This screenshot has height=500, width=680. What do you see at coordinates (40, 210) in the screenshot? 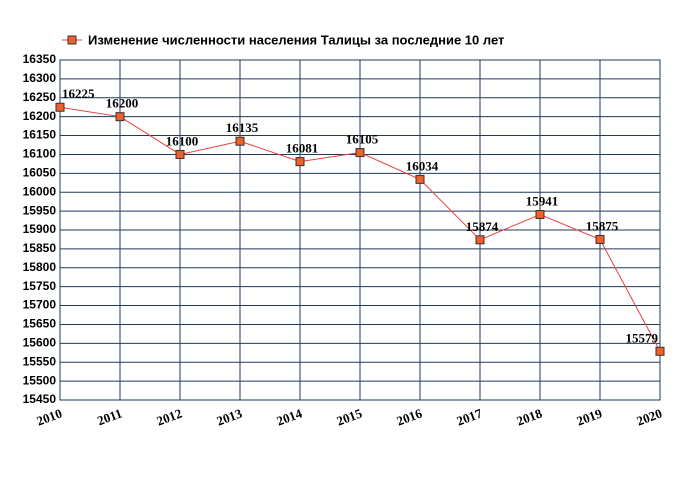
I see `y-tick-label: 15950` at bounding box center [40, 210].